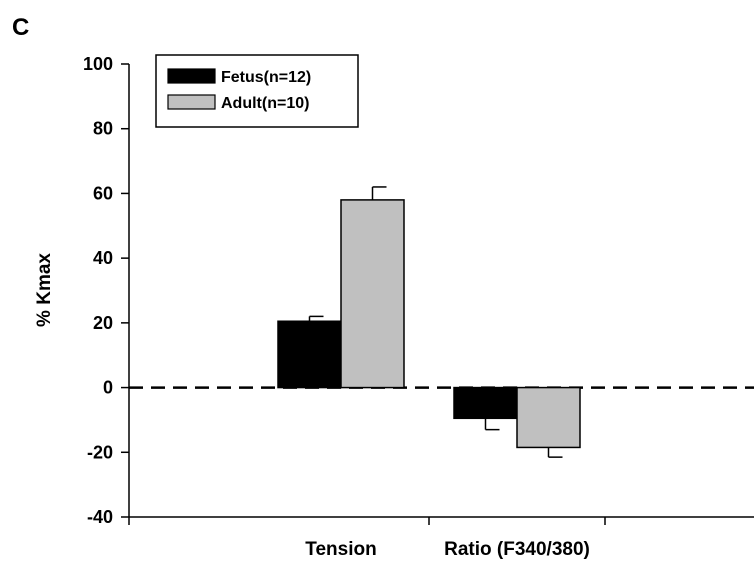  What do you see at coordinates (265, 103) in the screenshot?
I see `legend-label: Adult(n=10)` at bounding box center [265, 103].